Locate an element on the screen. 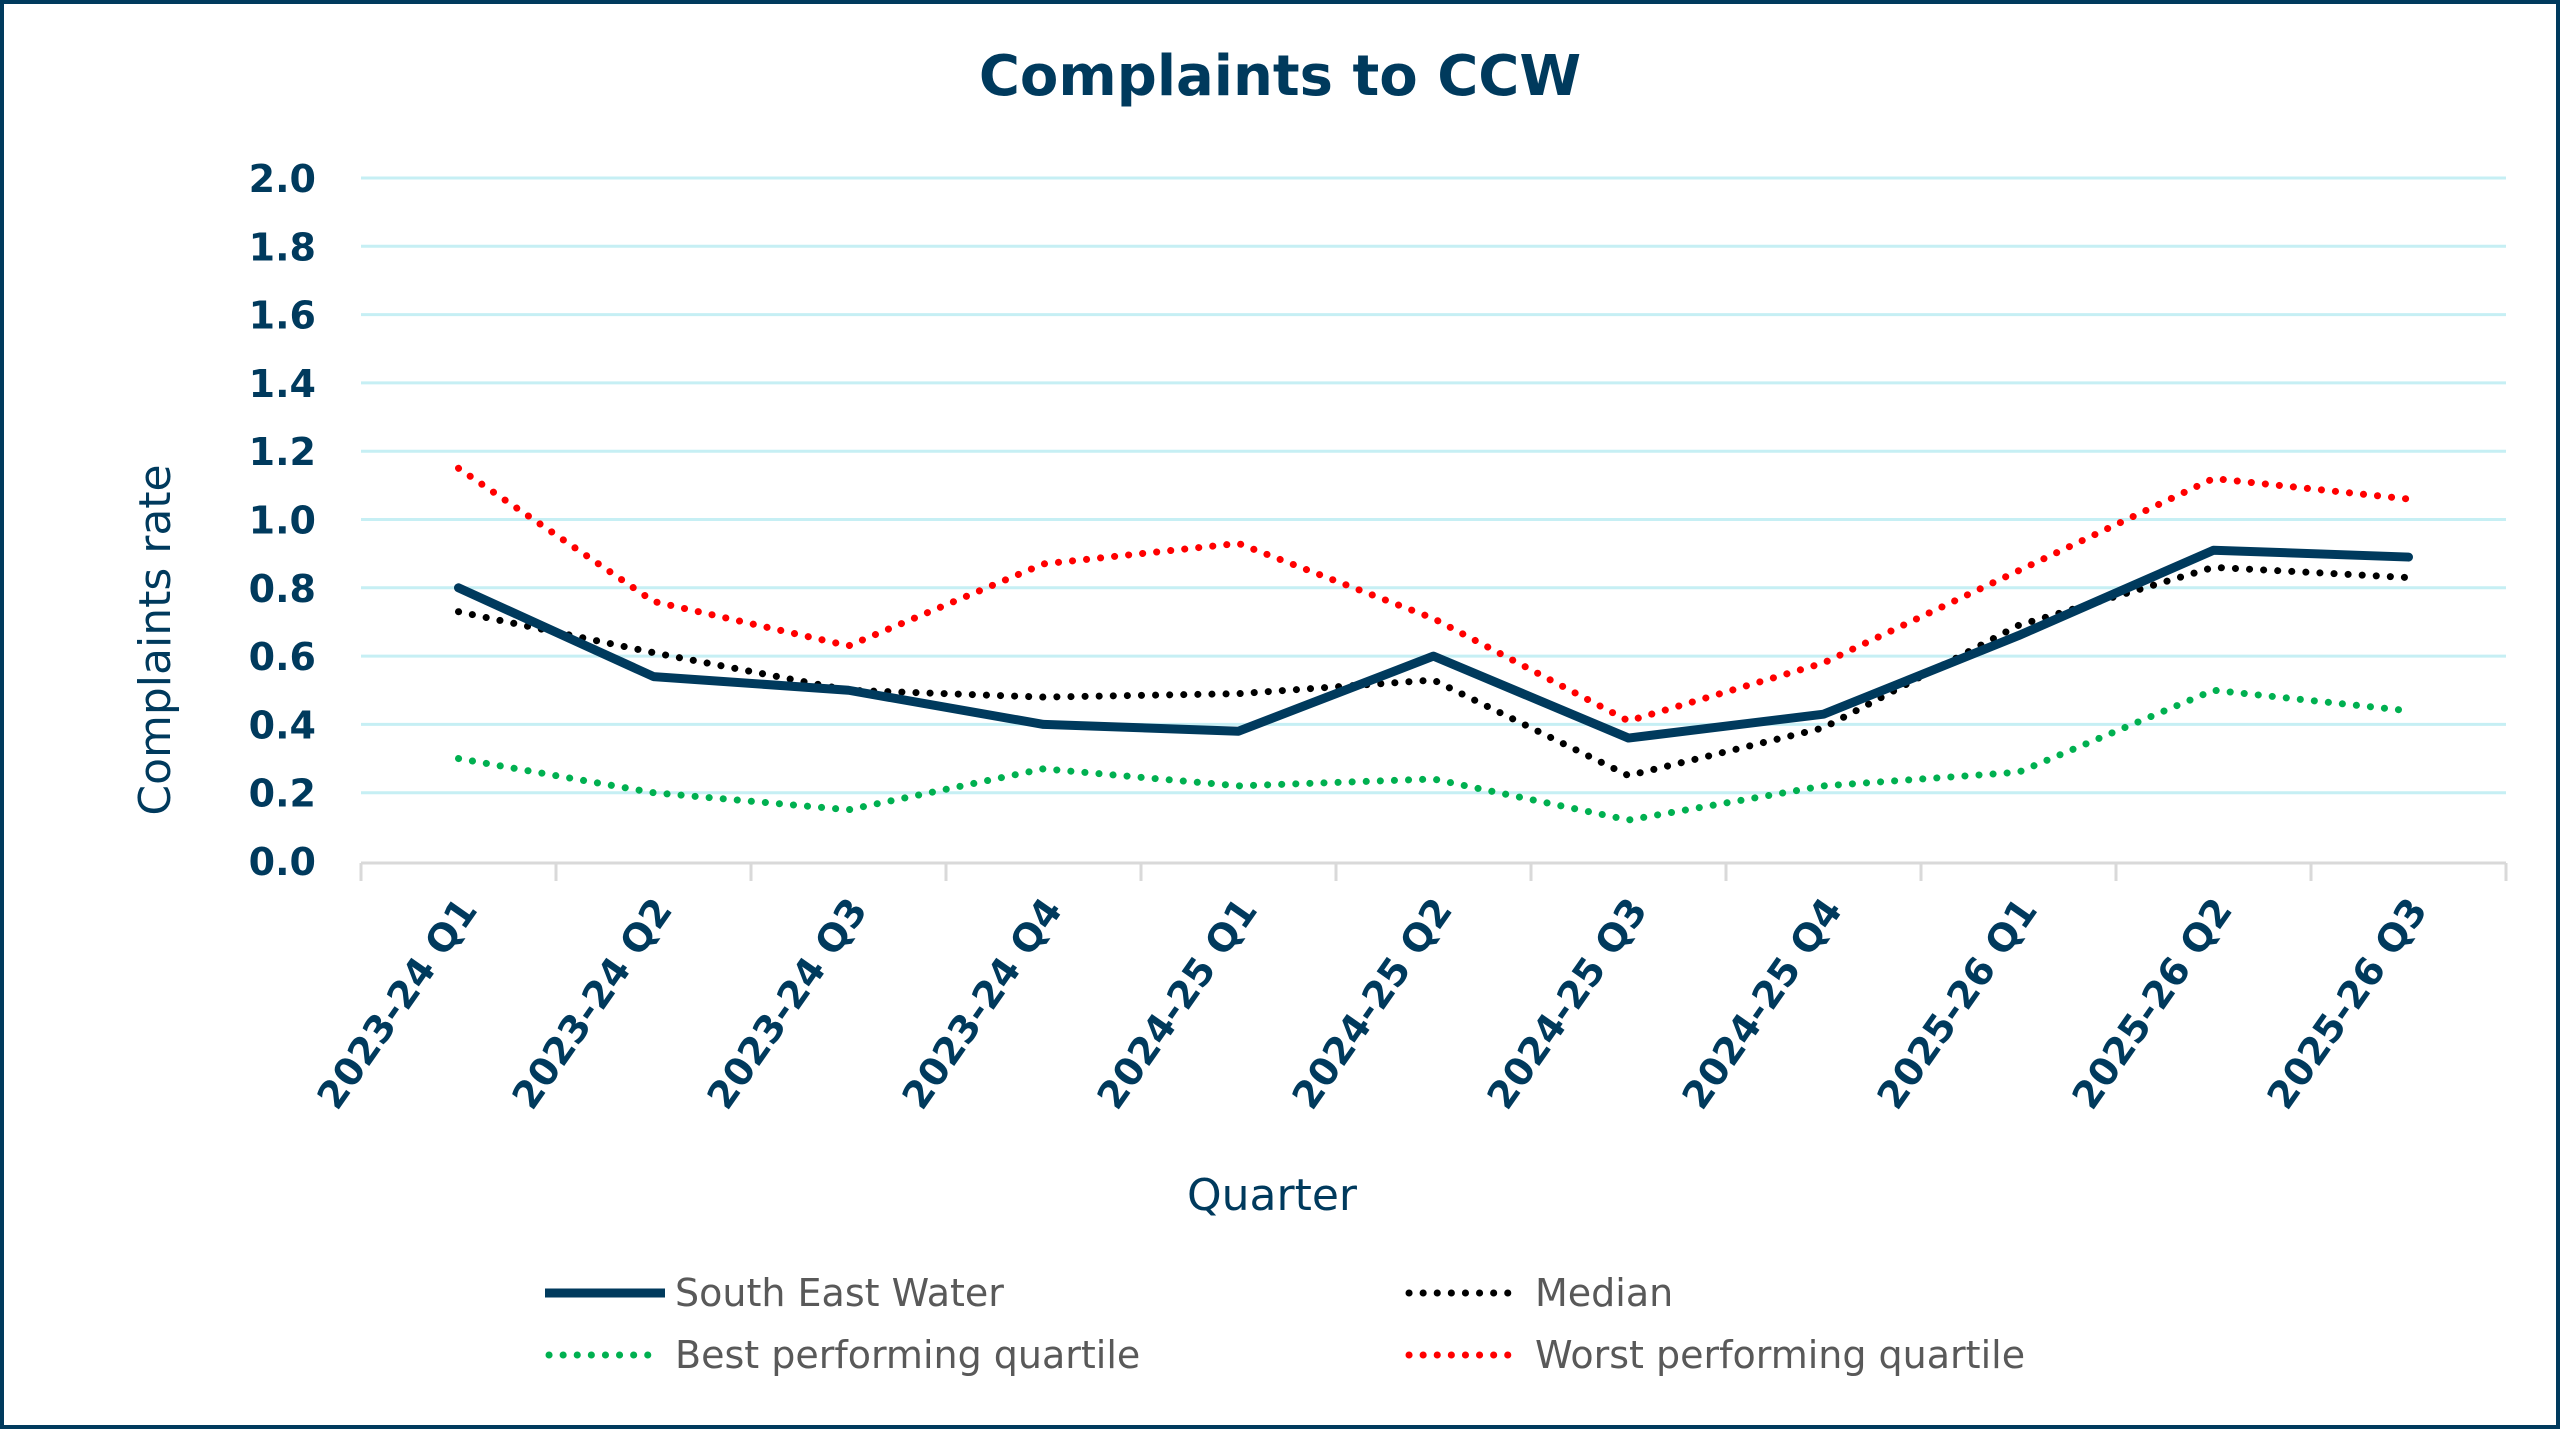 The height and width of the screenshot is (1429, 2560). x-tick-label: 2025-26 Q3 is located at coordinates (2347, 1003).